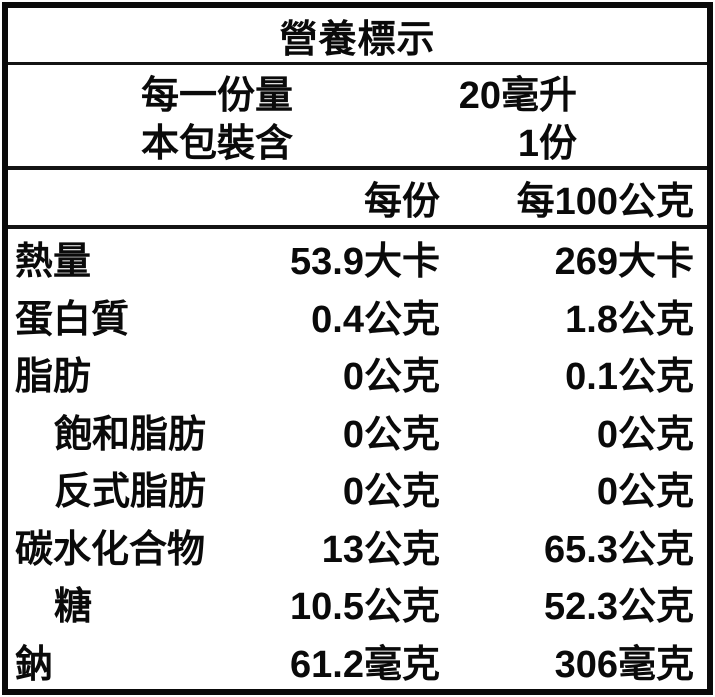  I want to click on nutrient-name: 蛋白質, so click(72, 319).